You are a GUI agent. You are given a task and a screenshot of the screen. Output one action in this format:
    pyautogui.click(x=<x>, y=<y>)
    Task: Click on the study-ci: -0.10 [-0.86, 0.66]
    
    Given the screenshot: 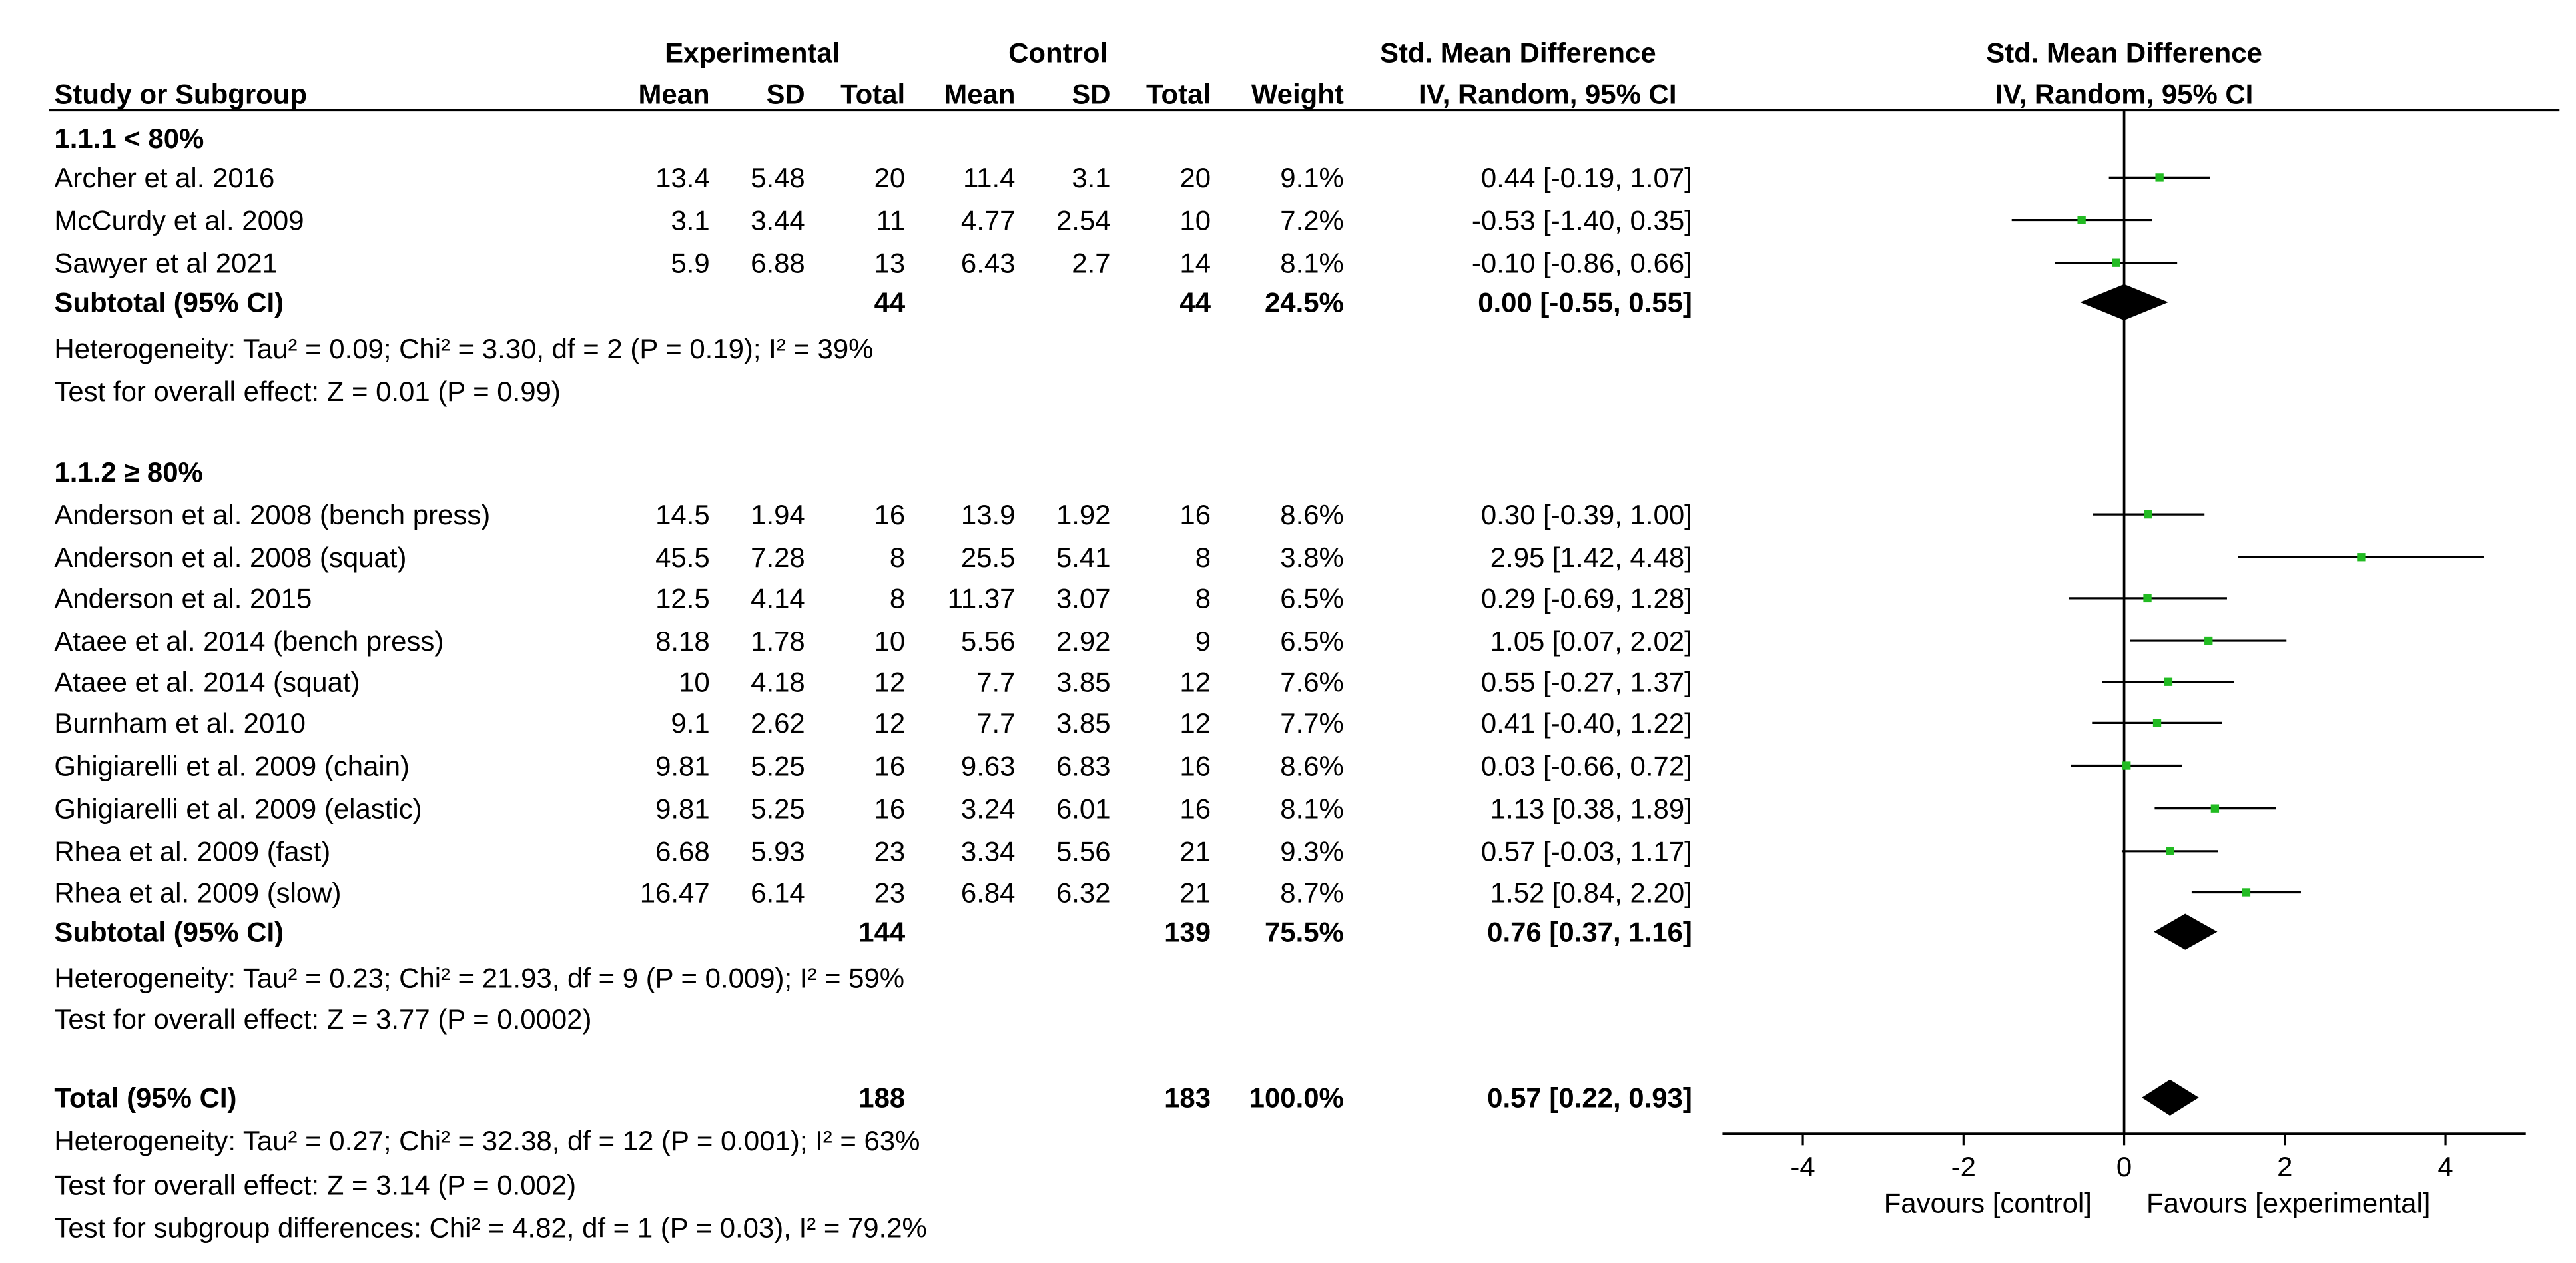 What is the action you would take?
    pyautogui.click(x=1582, y=262)
    